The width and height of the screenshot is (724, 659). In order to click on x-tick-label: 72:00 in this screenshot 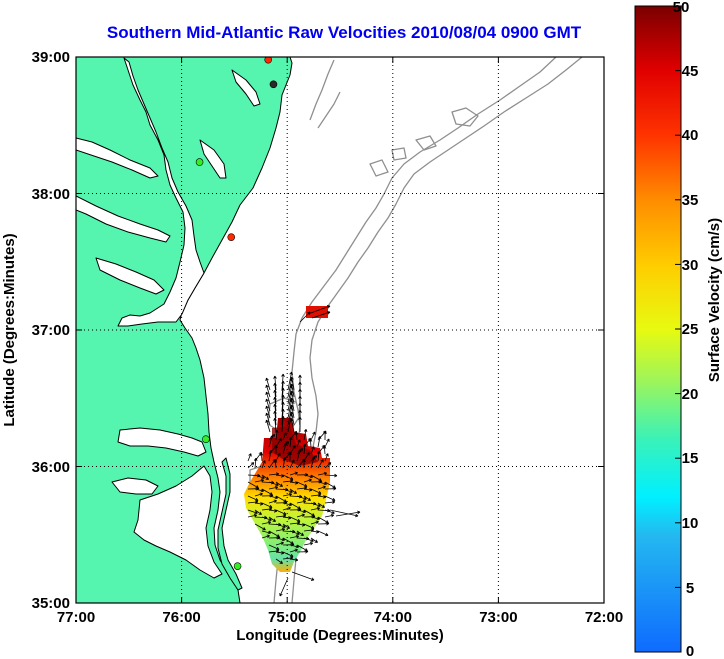, I will do `click(604, 617)`.